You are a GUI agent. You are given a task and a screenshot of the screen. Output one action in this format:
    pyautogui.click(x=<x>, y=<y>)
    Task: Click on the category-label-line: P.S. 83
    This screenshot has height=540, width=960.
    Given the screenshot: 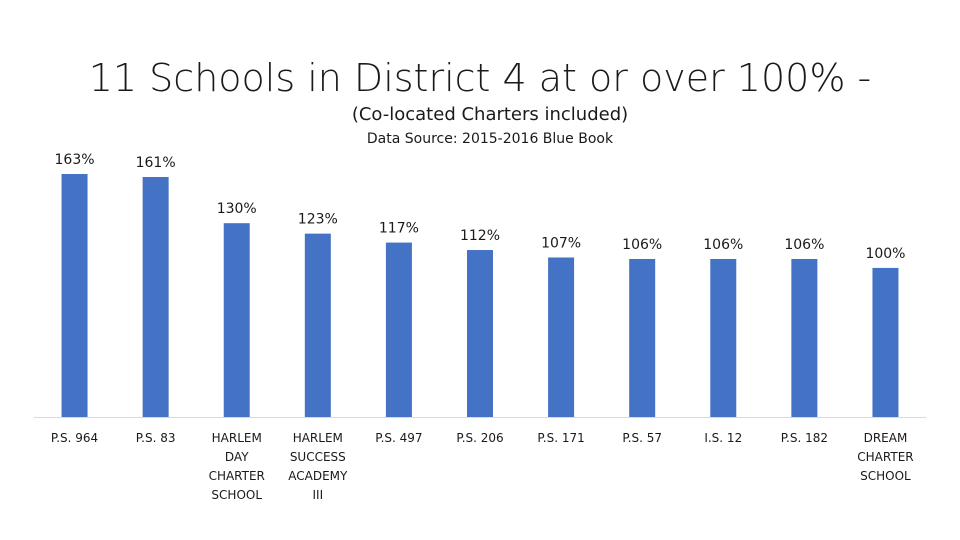 What is the action you would take?
    pyautogui.click(x=156, y=438)
    